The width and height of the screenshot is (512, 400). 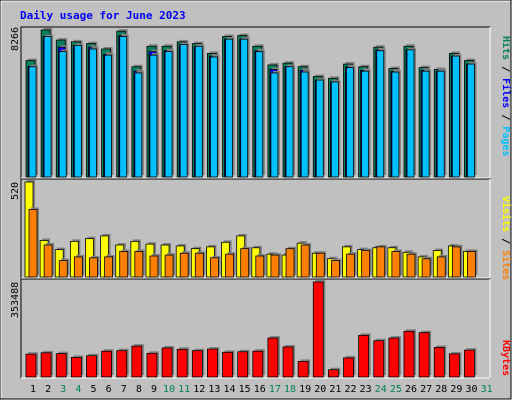 I want to click on legend-visits: Visits / Sites, so click(x=506, y=238).